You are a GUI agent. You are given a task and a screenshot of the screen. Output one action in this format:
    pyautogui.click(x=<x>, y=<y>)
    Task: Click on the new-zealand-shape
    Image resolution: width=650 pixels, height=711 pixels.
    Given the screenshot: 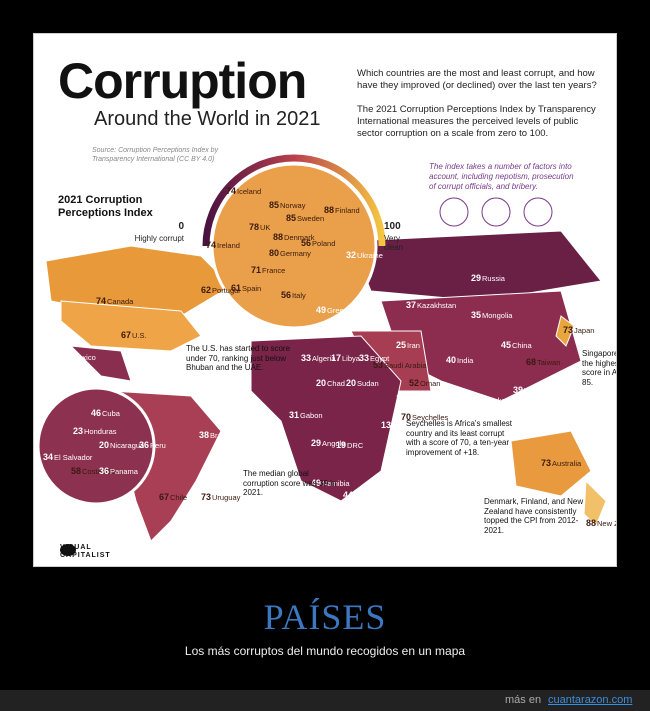 What is the action you would take?
    pyautogui.click(x=595, y=503)
    